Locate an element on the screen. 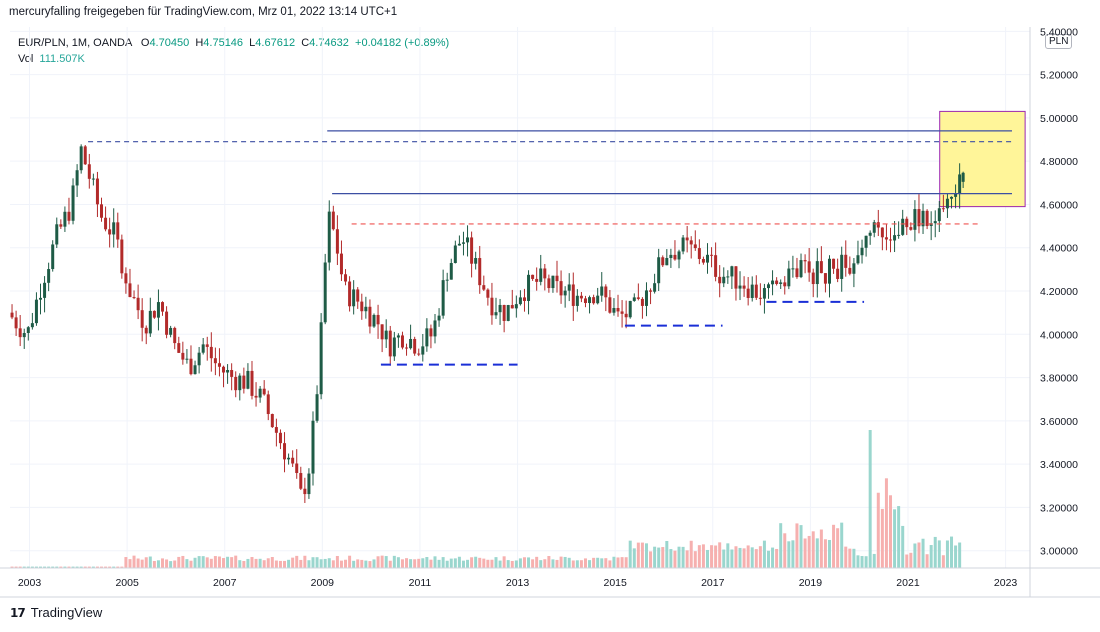  low-value: 4.67612 is located at coordinates (275, 43).